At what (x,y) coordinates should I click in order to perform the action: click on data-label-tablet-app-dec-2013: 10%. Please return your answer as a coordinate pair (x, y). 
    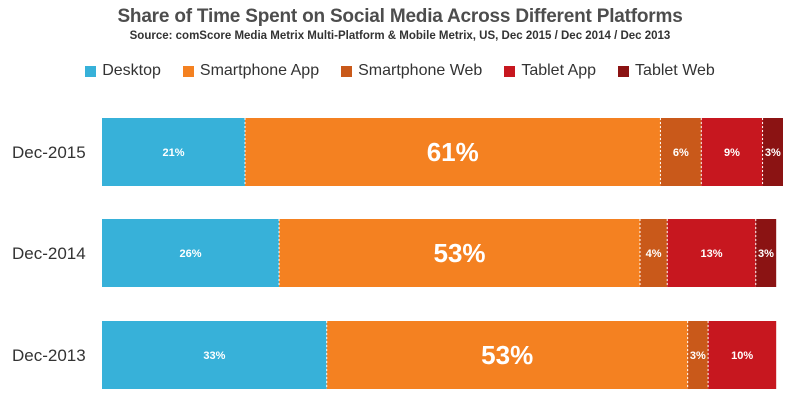
    Looking at the image, I should click on (742, 356).